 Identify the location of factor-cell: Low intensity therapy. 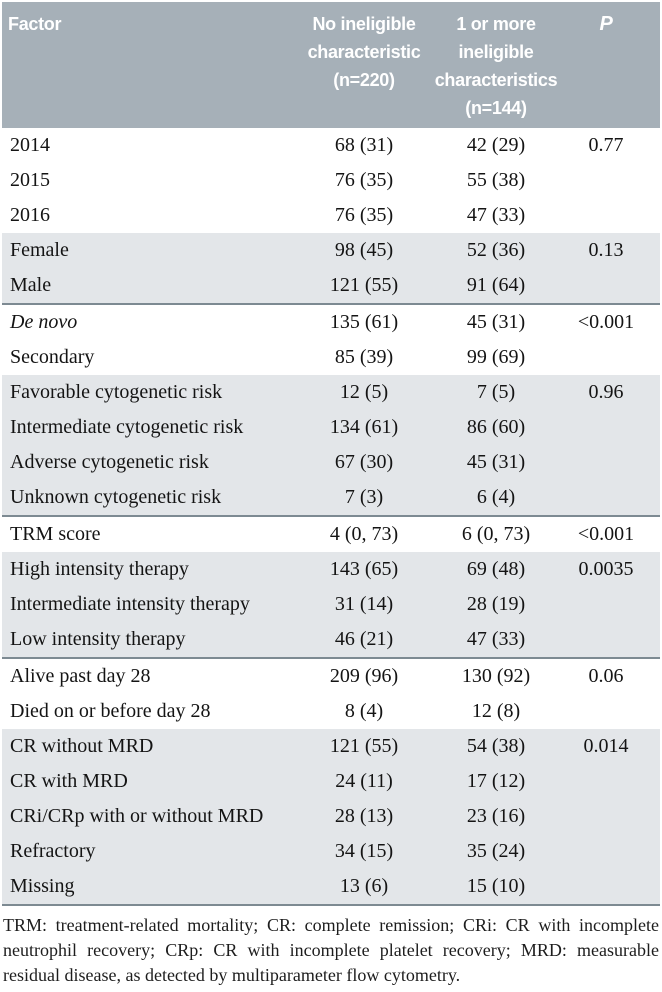
(152, 640).